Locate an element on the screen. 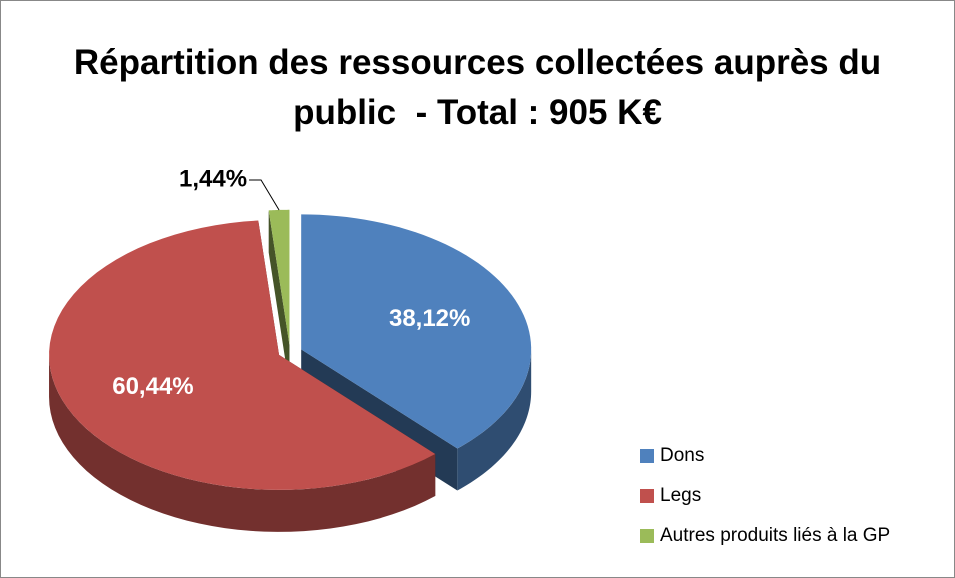 This screenshot has height=578, width=955. data-label: 60,44% is located at coordinates (152, 386).